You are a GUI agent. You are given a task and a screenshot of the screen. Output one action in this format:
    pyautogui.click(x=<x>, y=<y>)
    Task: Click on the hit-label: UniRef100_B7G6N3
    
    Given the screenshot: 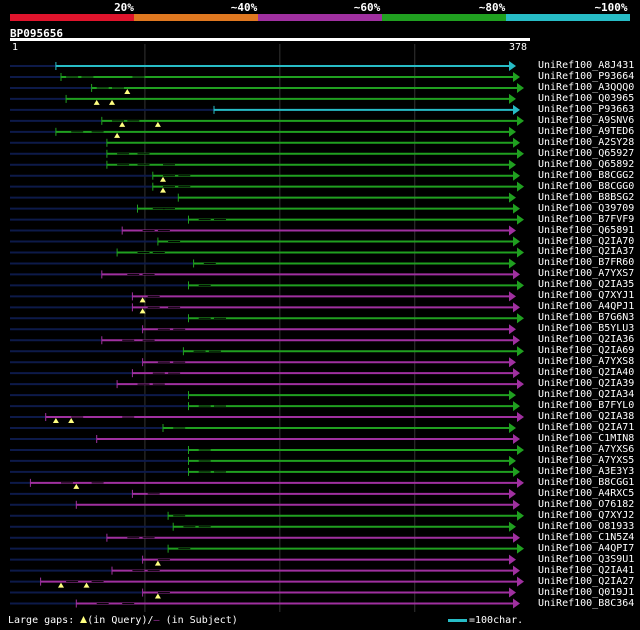 What is the action you would take?
    pyautogui.click(x=586, y=318)
    